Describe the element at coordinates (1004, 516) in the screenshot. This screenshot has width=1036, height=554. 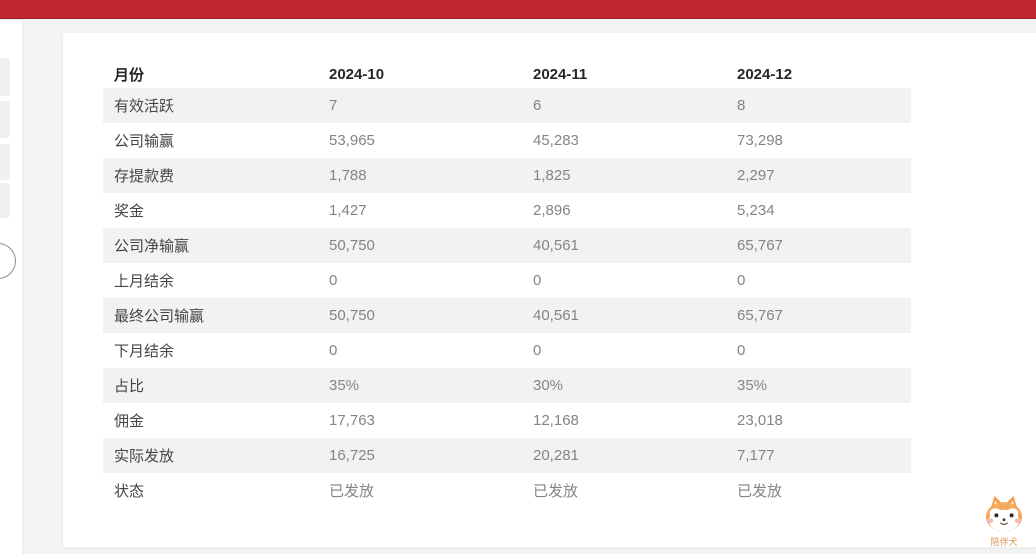
I see `shiba-dog-icon` at that location.